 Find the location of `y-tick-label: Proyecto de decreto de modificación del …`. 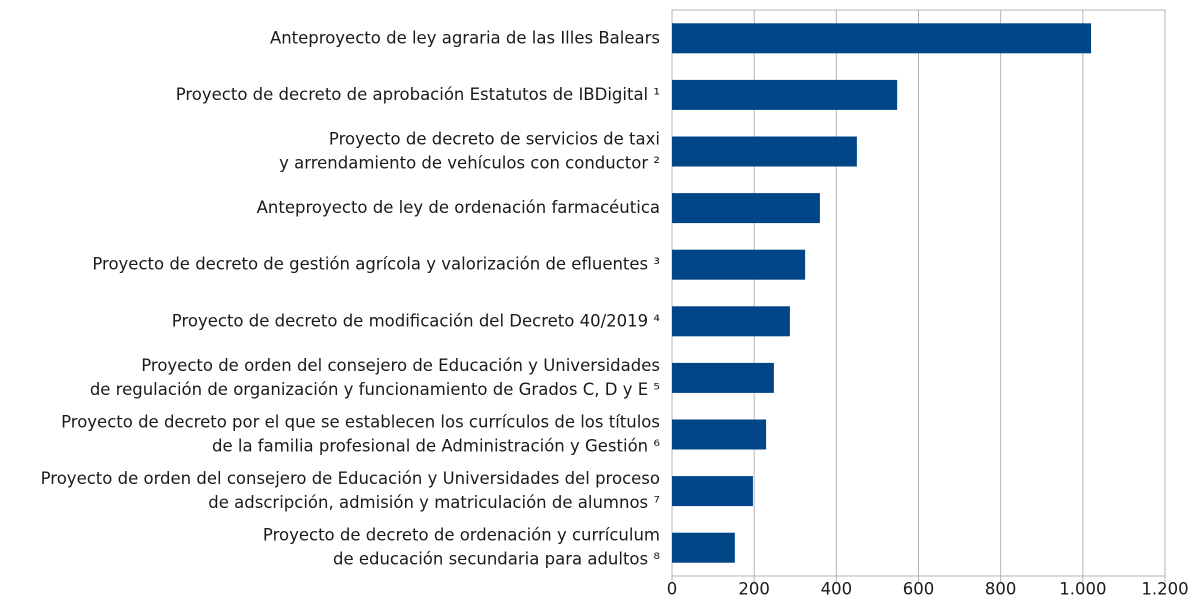

y-tick-label: Proyecto de decreto de modificación del … is located at coordinates (416, 320).